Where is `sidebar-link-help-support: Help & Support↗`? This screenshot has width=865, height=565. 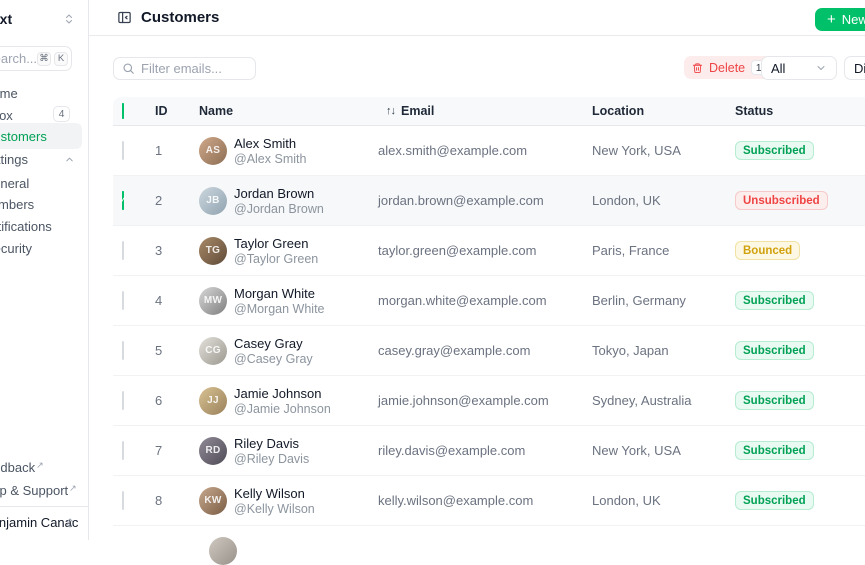
sidebar-link-help-support: Help & Support↗ is located at coordinates (38, 490).